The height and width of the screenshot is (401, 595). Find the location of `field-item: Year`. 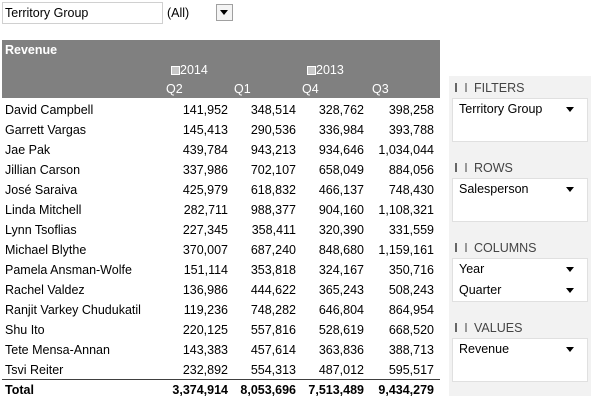

field-item: Year is located at coordinates (472, 269).